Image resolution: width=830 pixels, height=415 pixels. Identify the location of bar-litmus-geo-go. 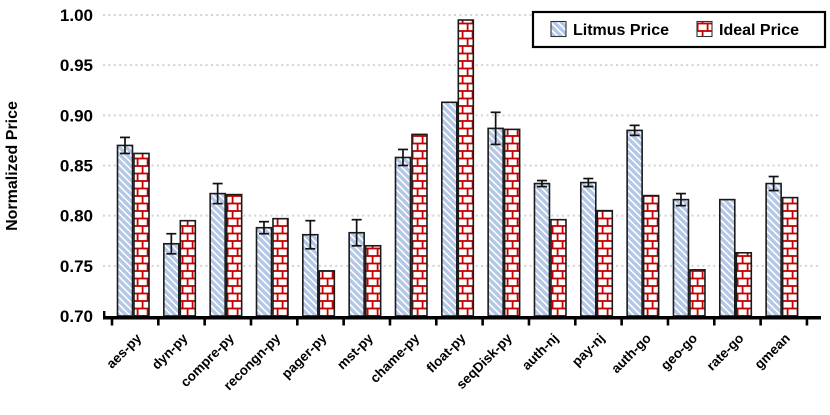
(681, 257).